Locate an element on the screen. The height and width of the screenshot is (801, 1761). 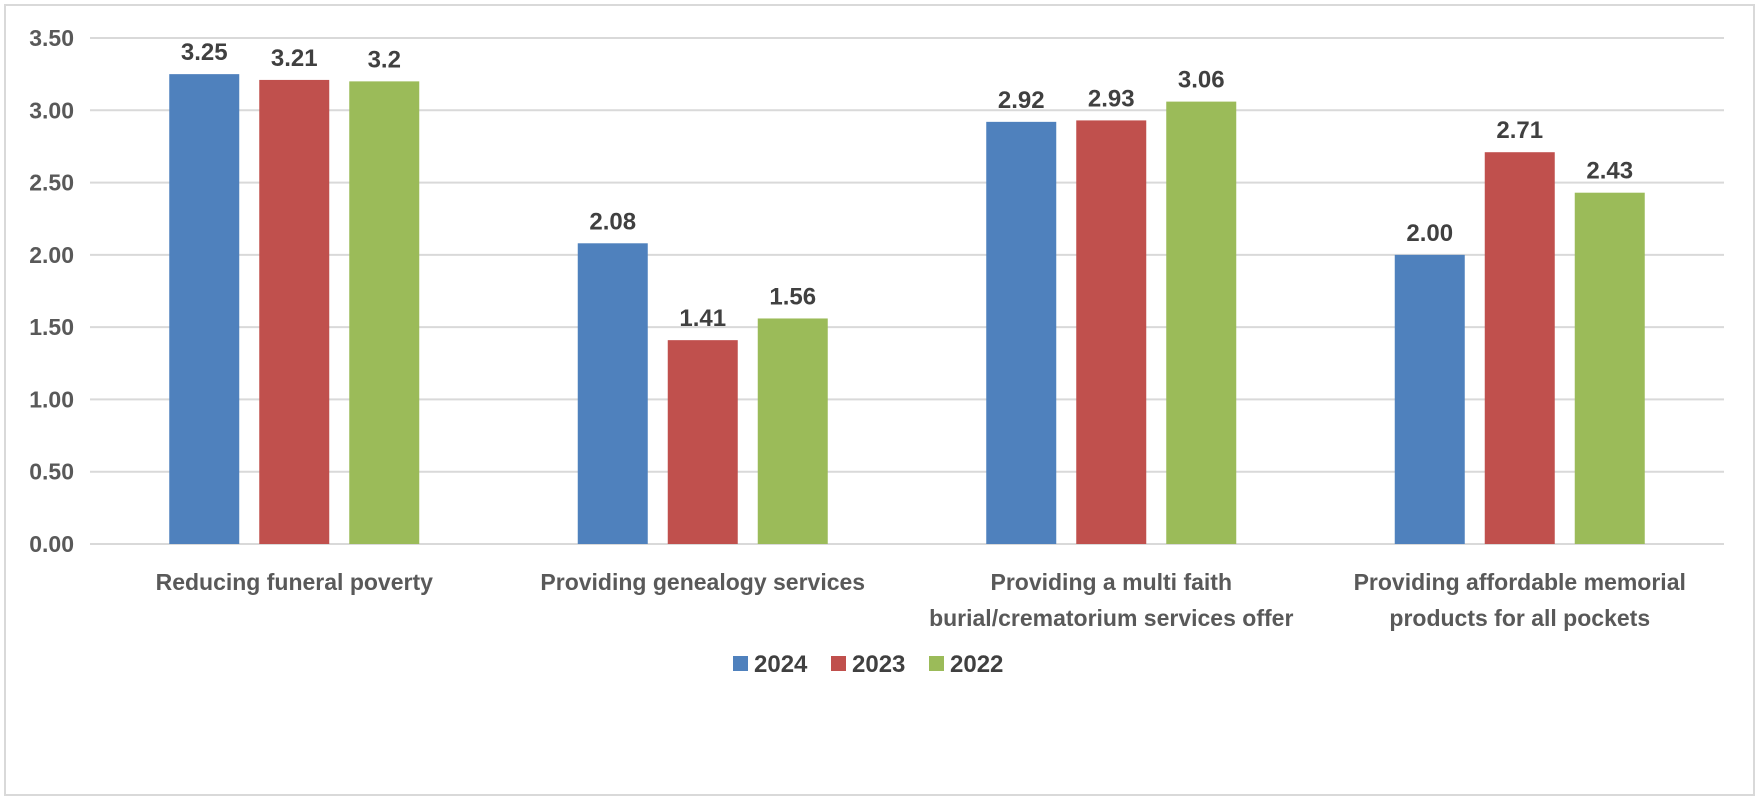
y-tick-label: 2.50 is located at coordinates (51, 183).